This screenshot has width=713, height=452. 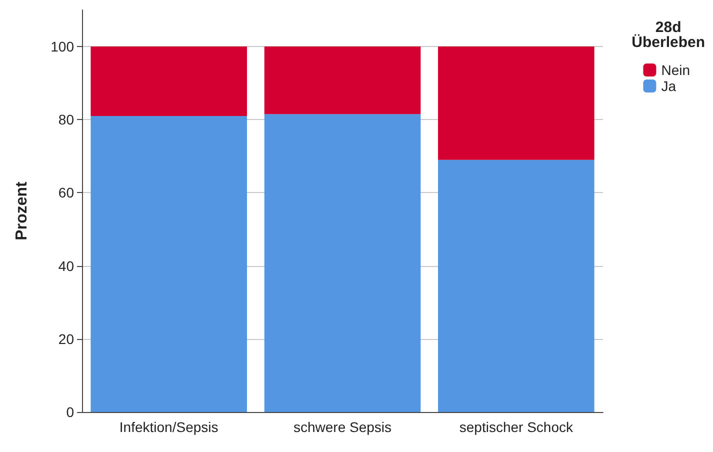 I want to click on legend-title: 28d Überleben, so click(x=669, y=35).